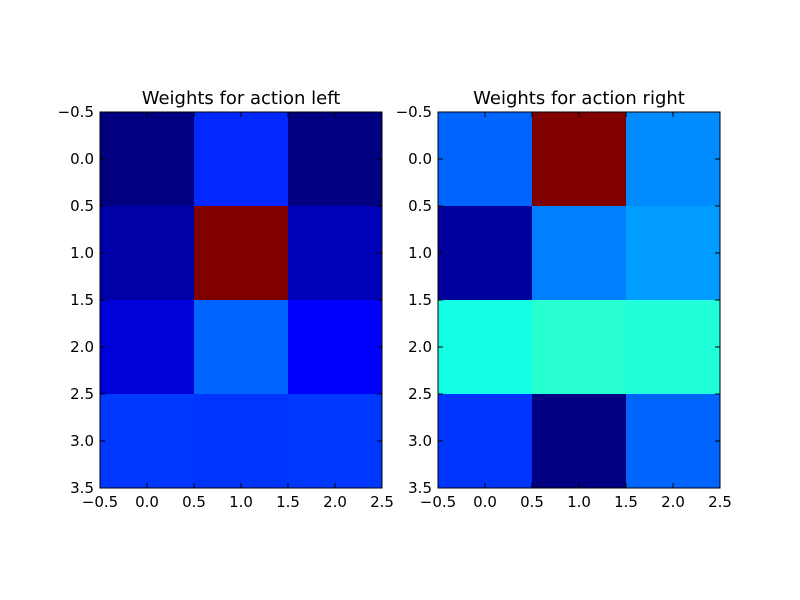  I want to click on heatmap-left-xtick-label: 0.5, so click(194, 502).